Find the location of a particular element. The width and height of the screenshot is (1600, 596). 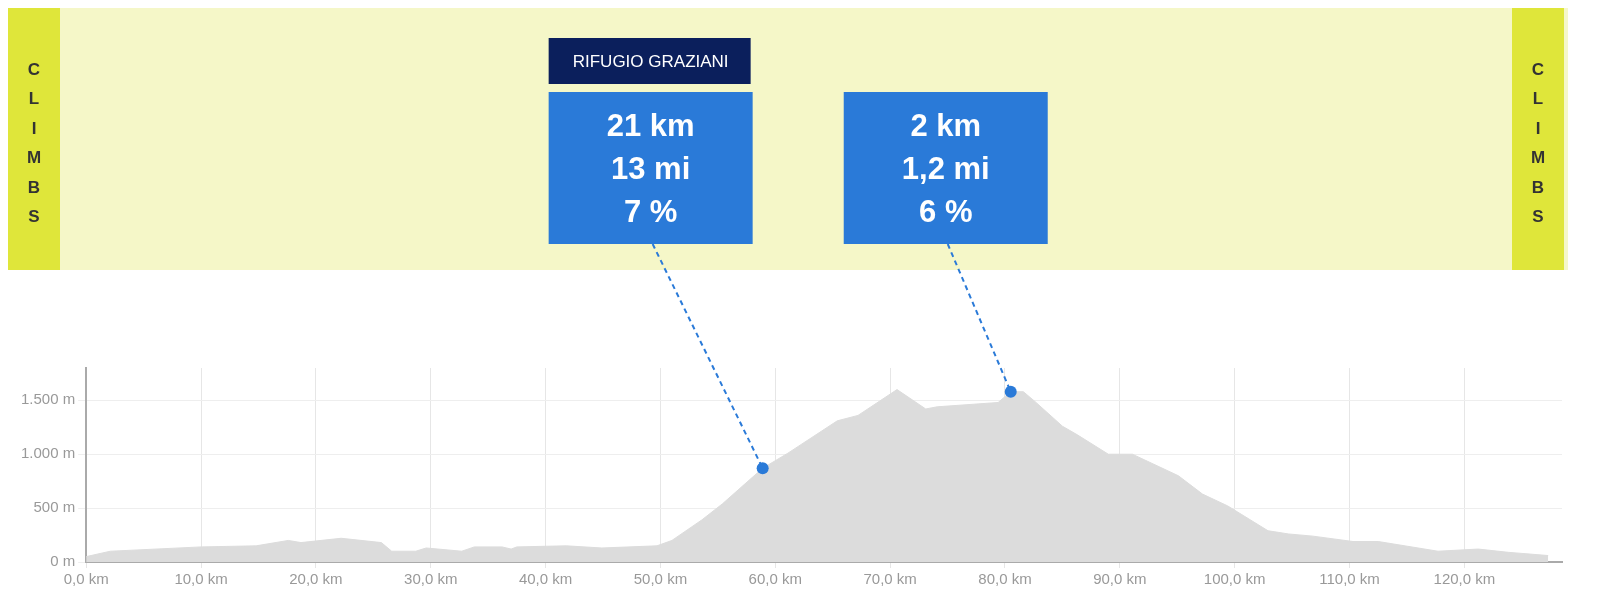

x-tick-label: 110,0 km is located at coordinates (1349, 579).